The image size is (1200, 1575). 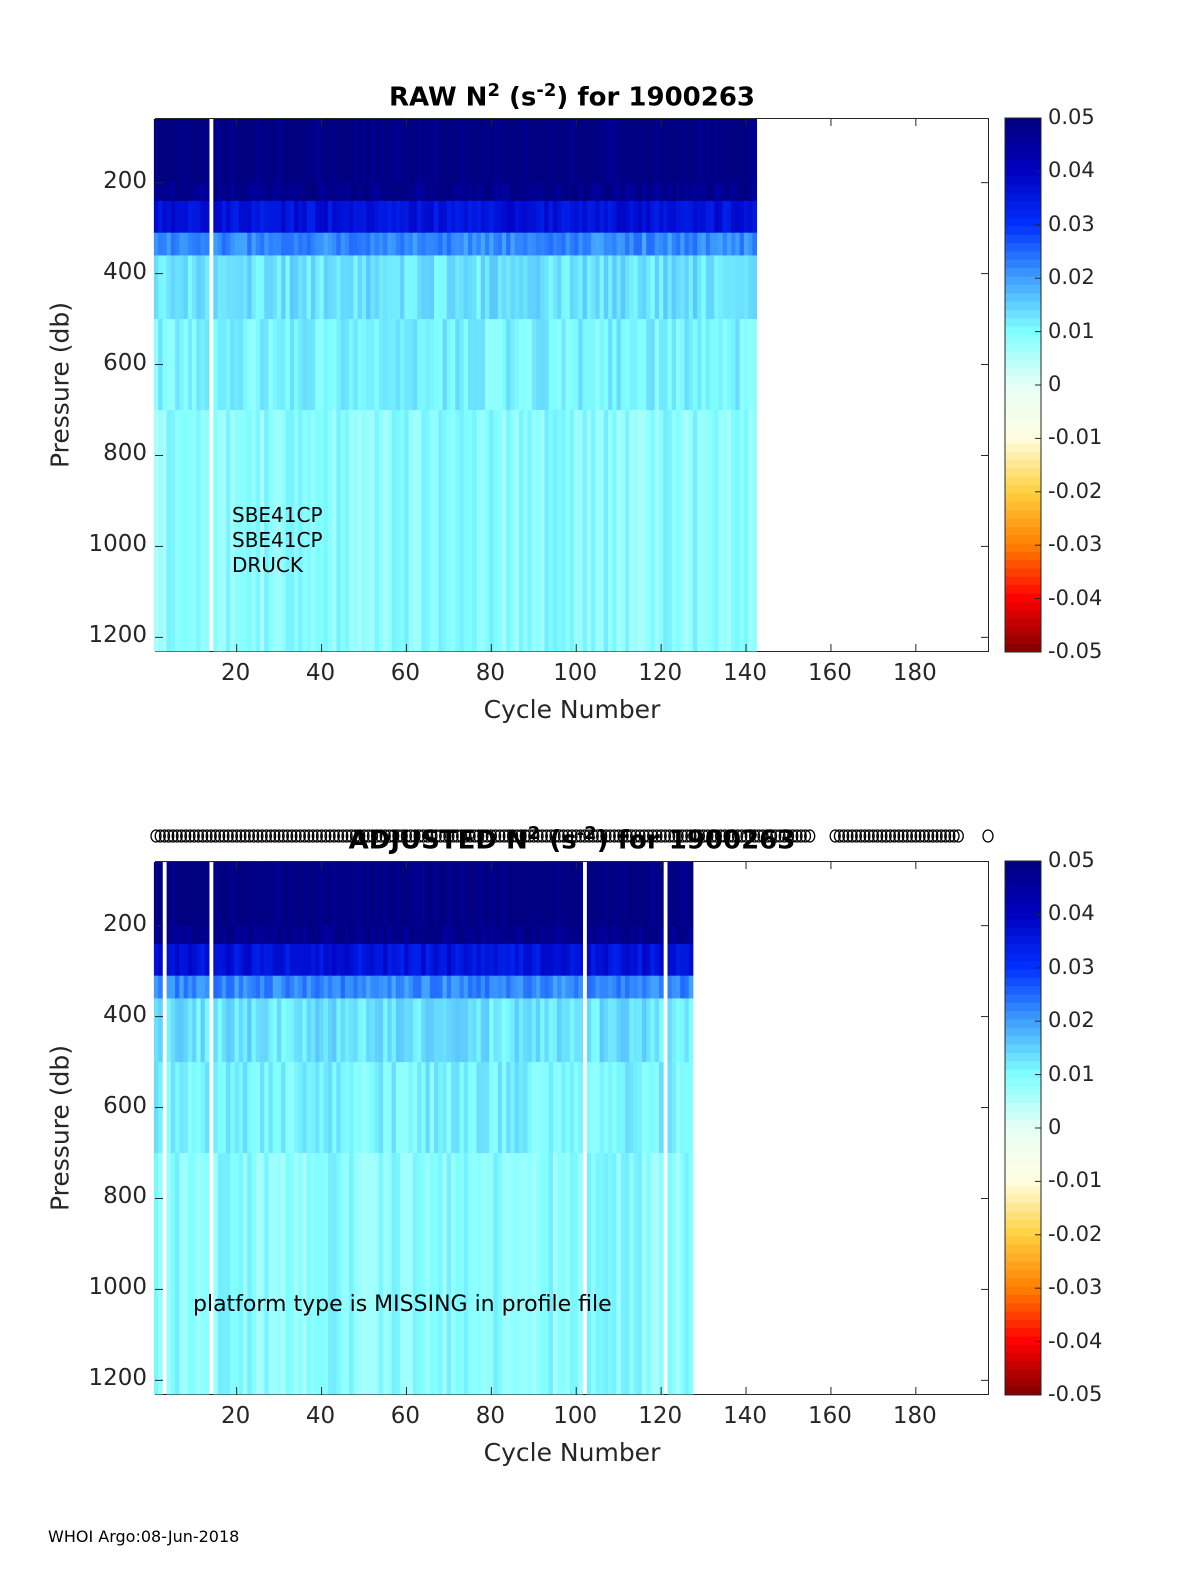 I want to click on platform-annotation: platform type is MISSING in profile file, so click(x=402, y=1304).